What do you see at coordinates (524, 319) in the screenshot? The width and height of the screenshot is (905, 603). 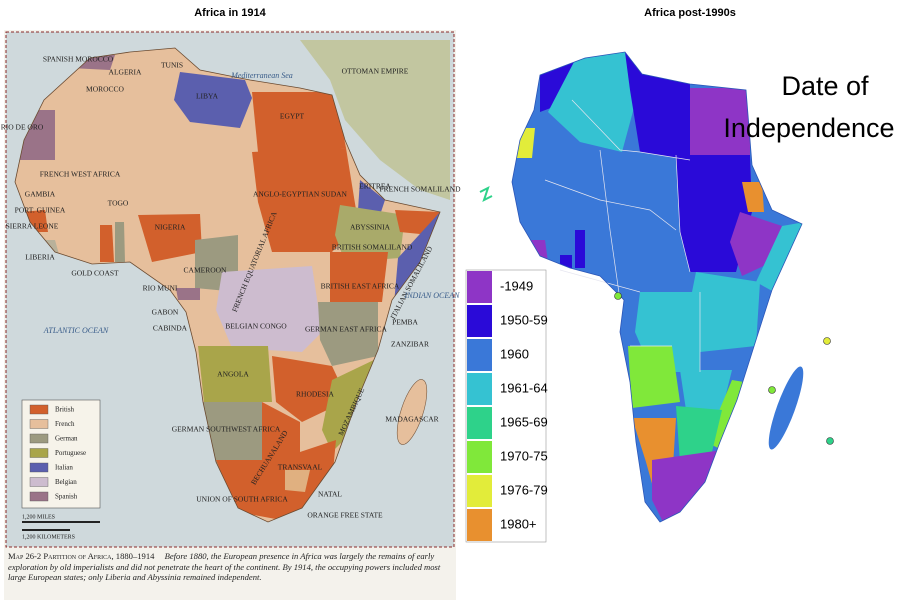 I see `legend-label: 1950-59` at bounding box center [524, 319].